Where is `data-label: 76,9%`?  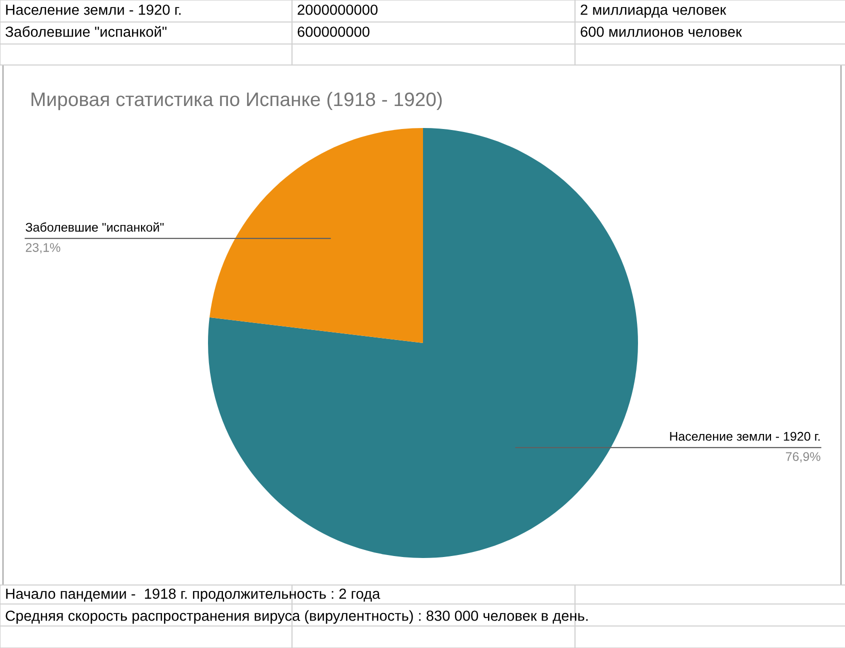
data-label: 76,9% is located at coordinates (803, 457).